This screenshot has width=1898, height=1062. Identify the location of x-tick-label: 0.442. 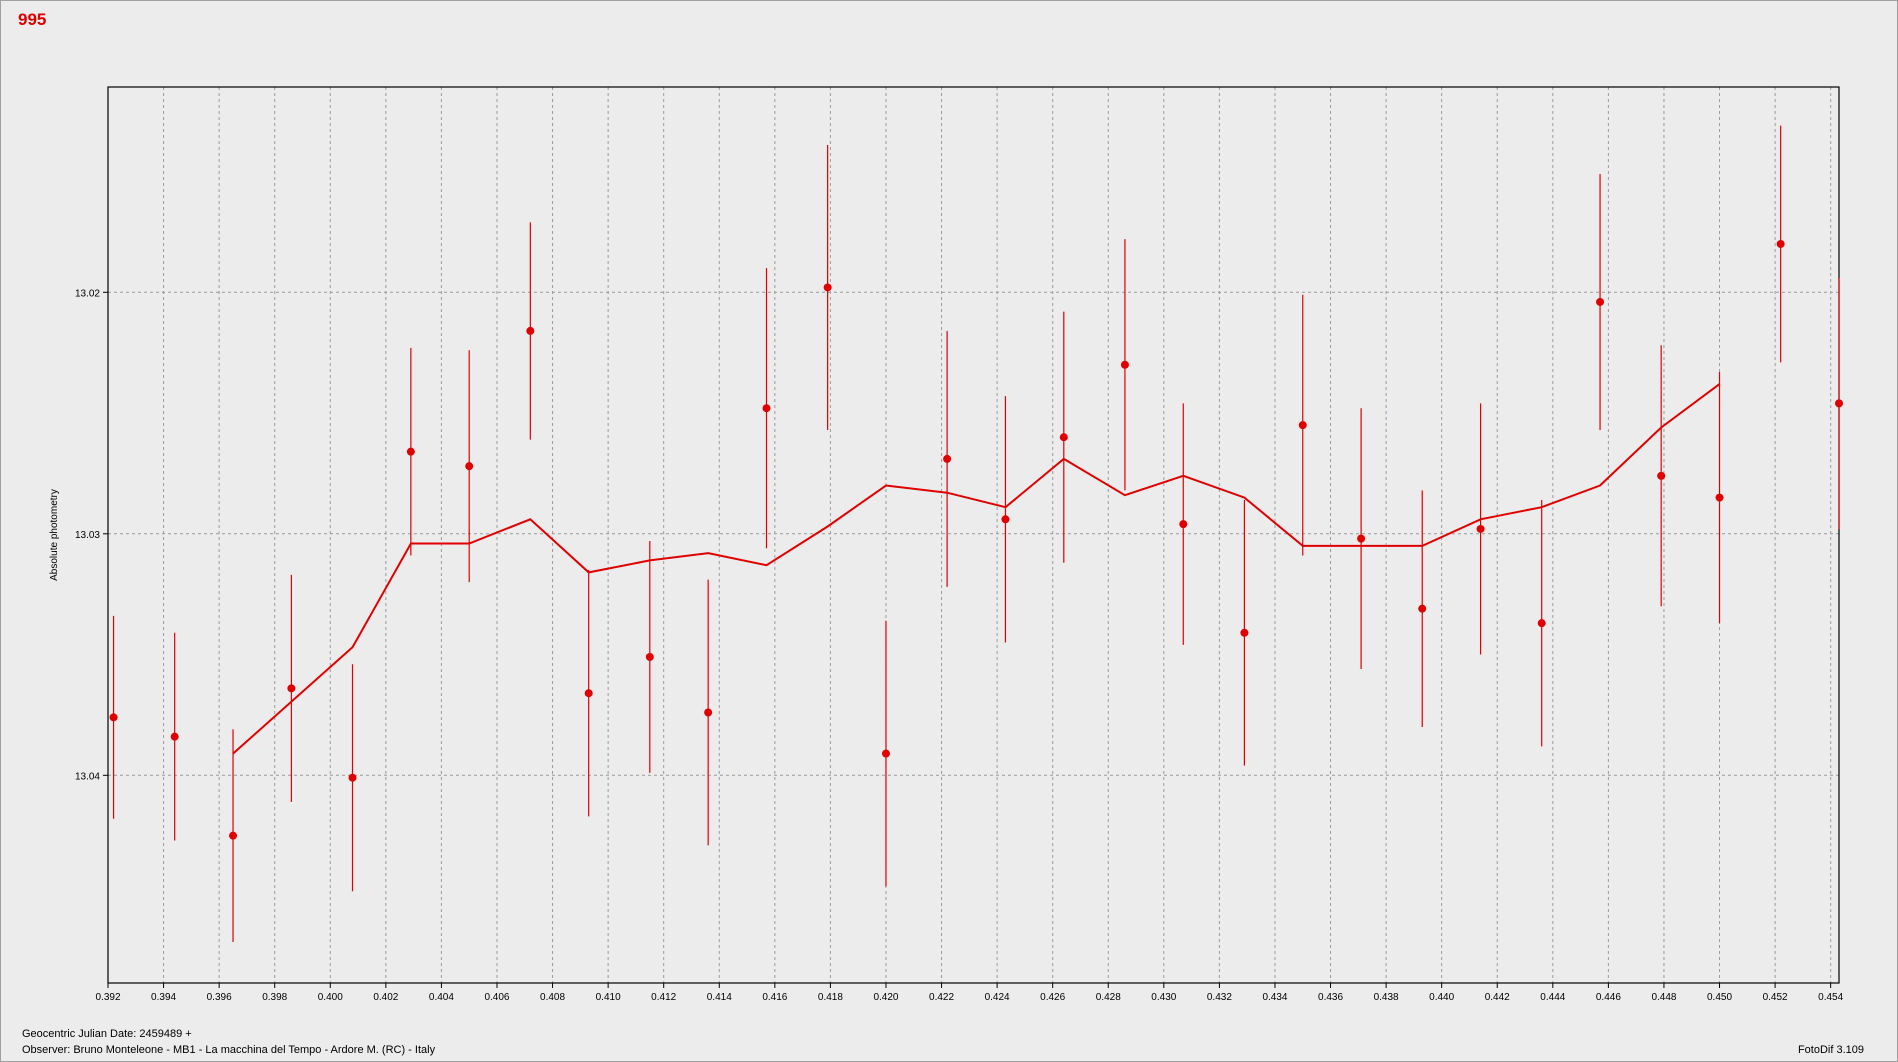
(1497, 997).